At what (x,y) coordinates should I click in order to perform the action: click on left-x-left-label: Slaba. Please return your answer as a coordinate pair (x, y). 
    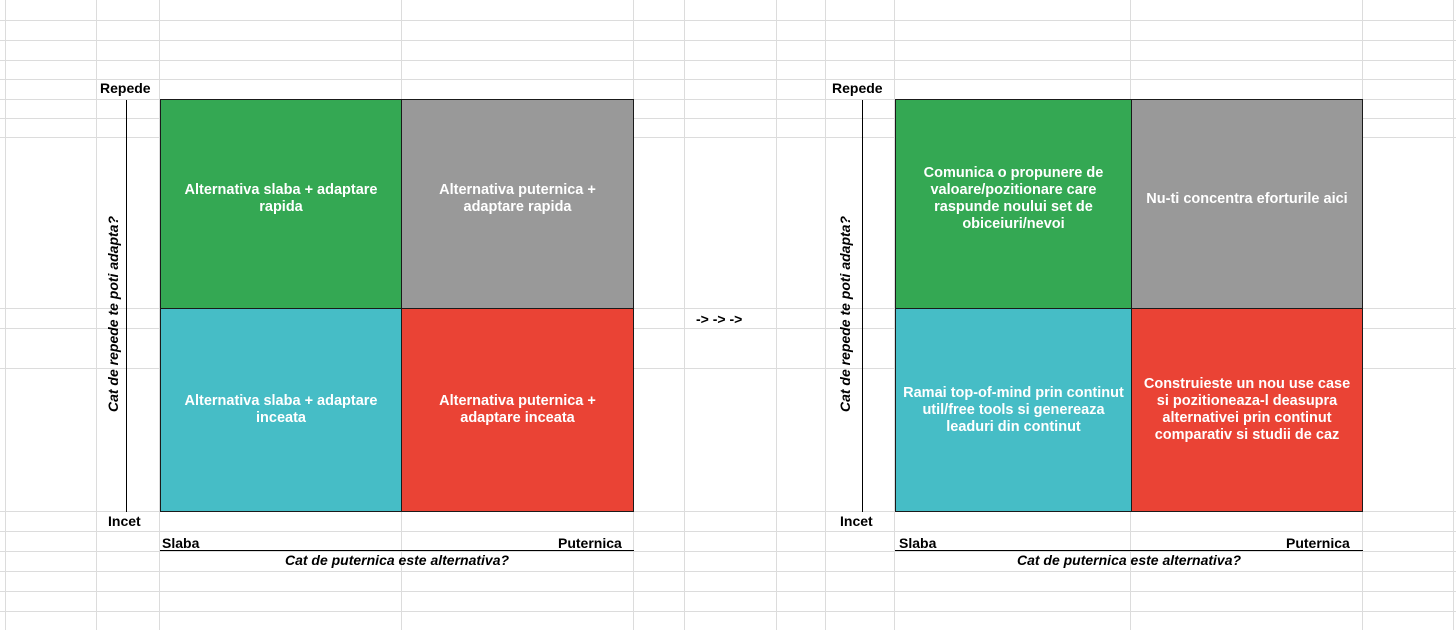
    Looking at the image, I should click on (181, 543).